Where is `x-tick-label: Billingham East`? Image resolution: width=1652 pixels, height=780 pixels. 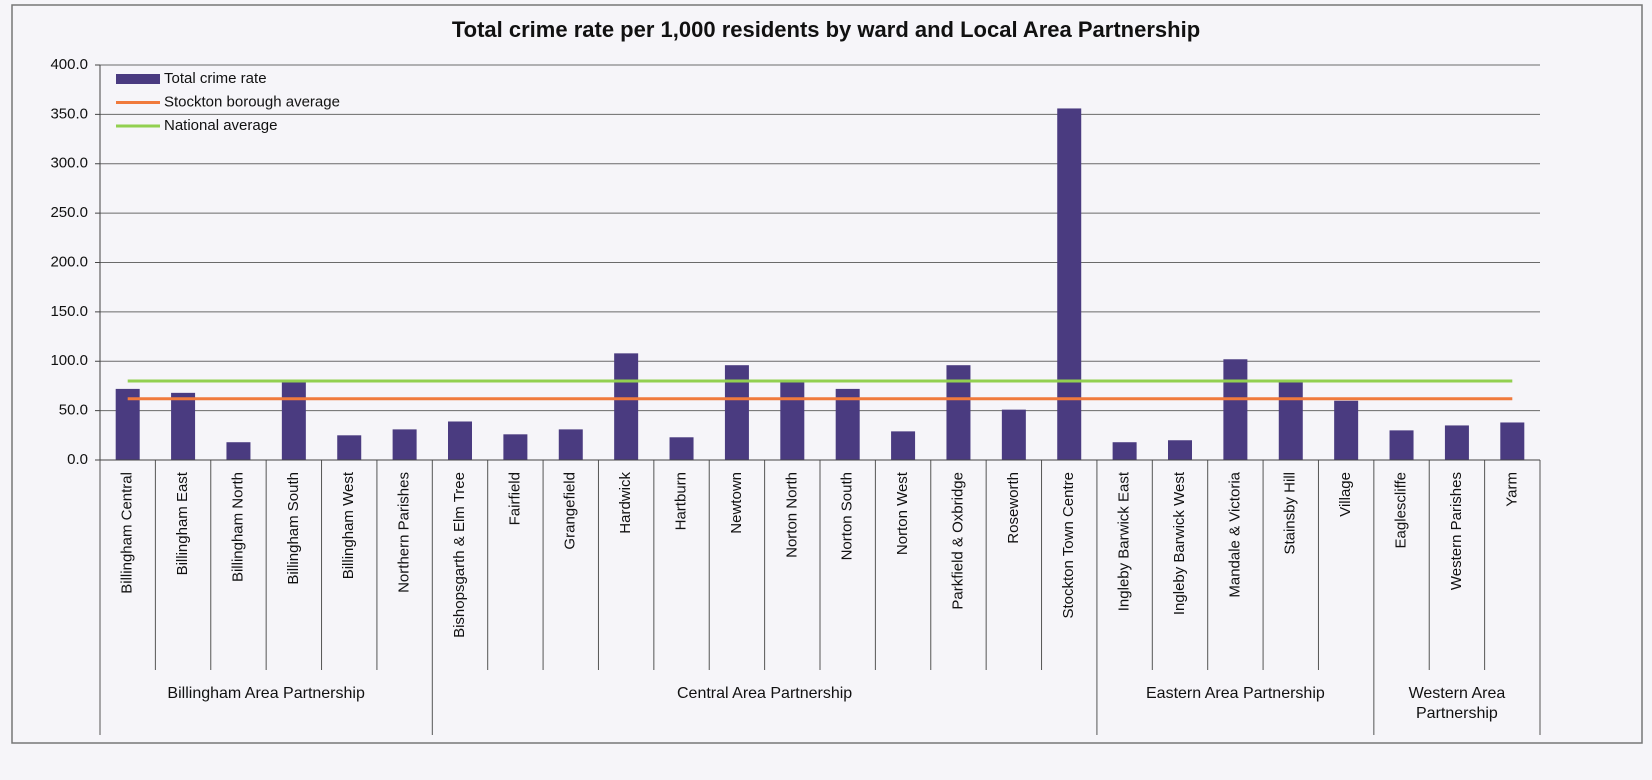
x-tick-label: Billingham East is located at coordinates (182, 523).